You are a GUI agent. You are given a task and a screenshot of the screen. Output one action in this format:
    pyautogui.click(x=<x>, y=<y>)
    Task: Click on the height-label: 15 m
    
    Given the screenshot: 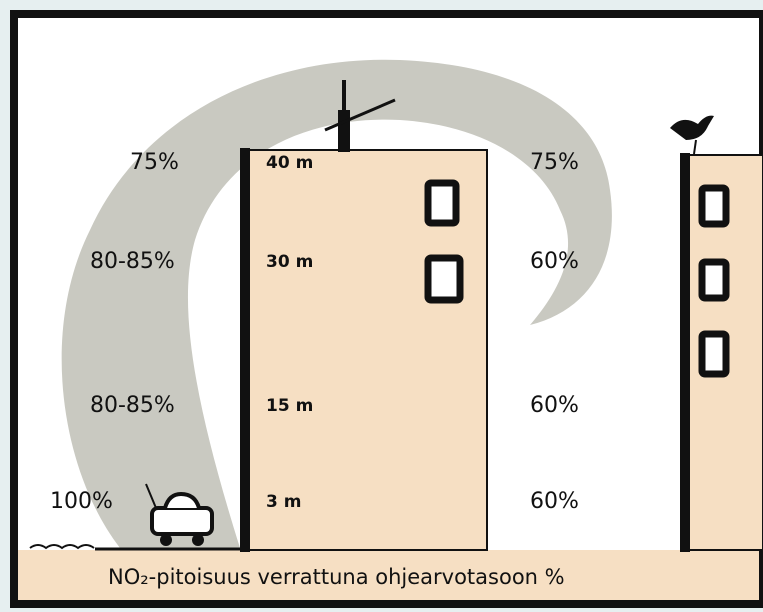 What is the action you would take?
    pyautogui.click(x=289, y=406)
    